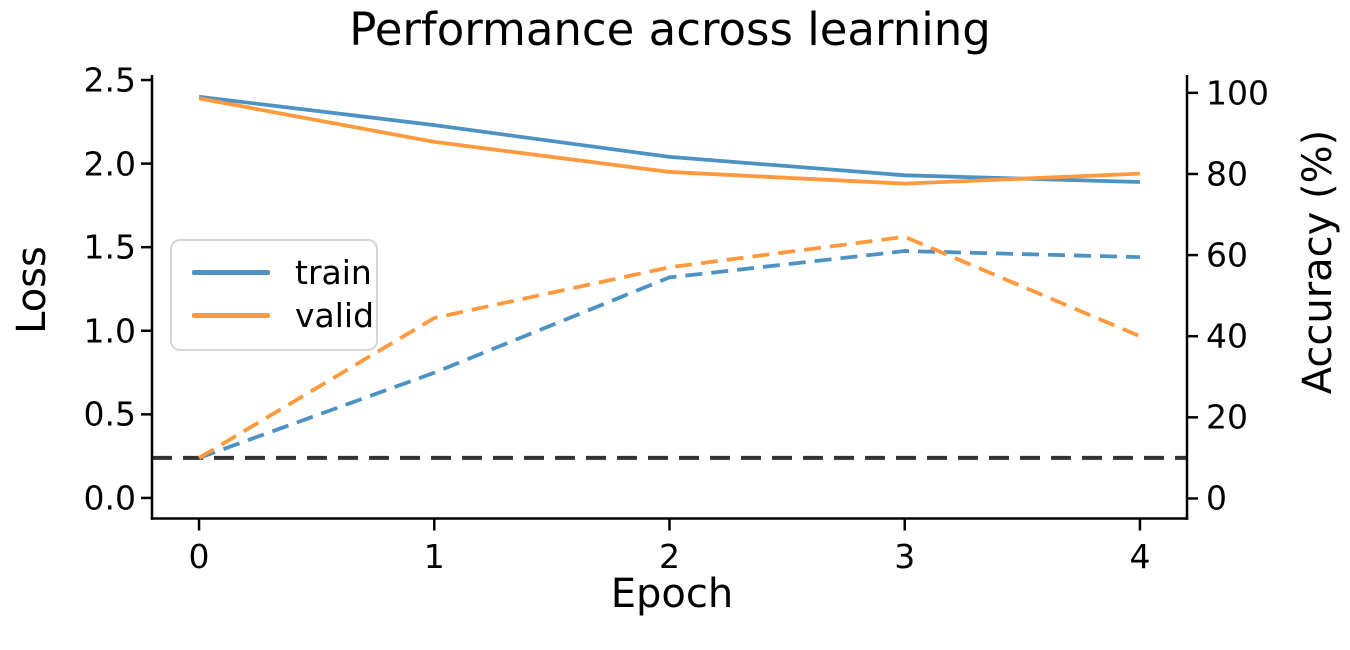 The width and height of the screenshot is (1350, 650). Describe the element at coordinates (109, 331) in the screenshot. I see `y-tick-left-1.0: 1.0` at that location.